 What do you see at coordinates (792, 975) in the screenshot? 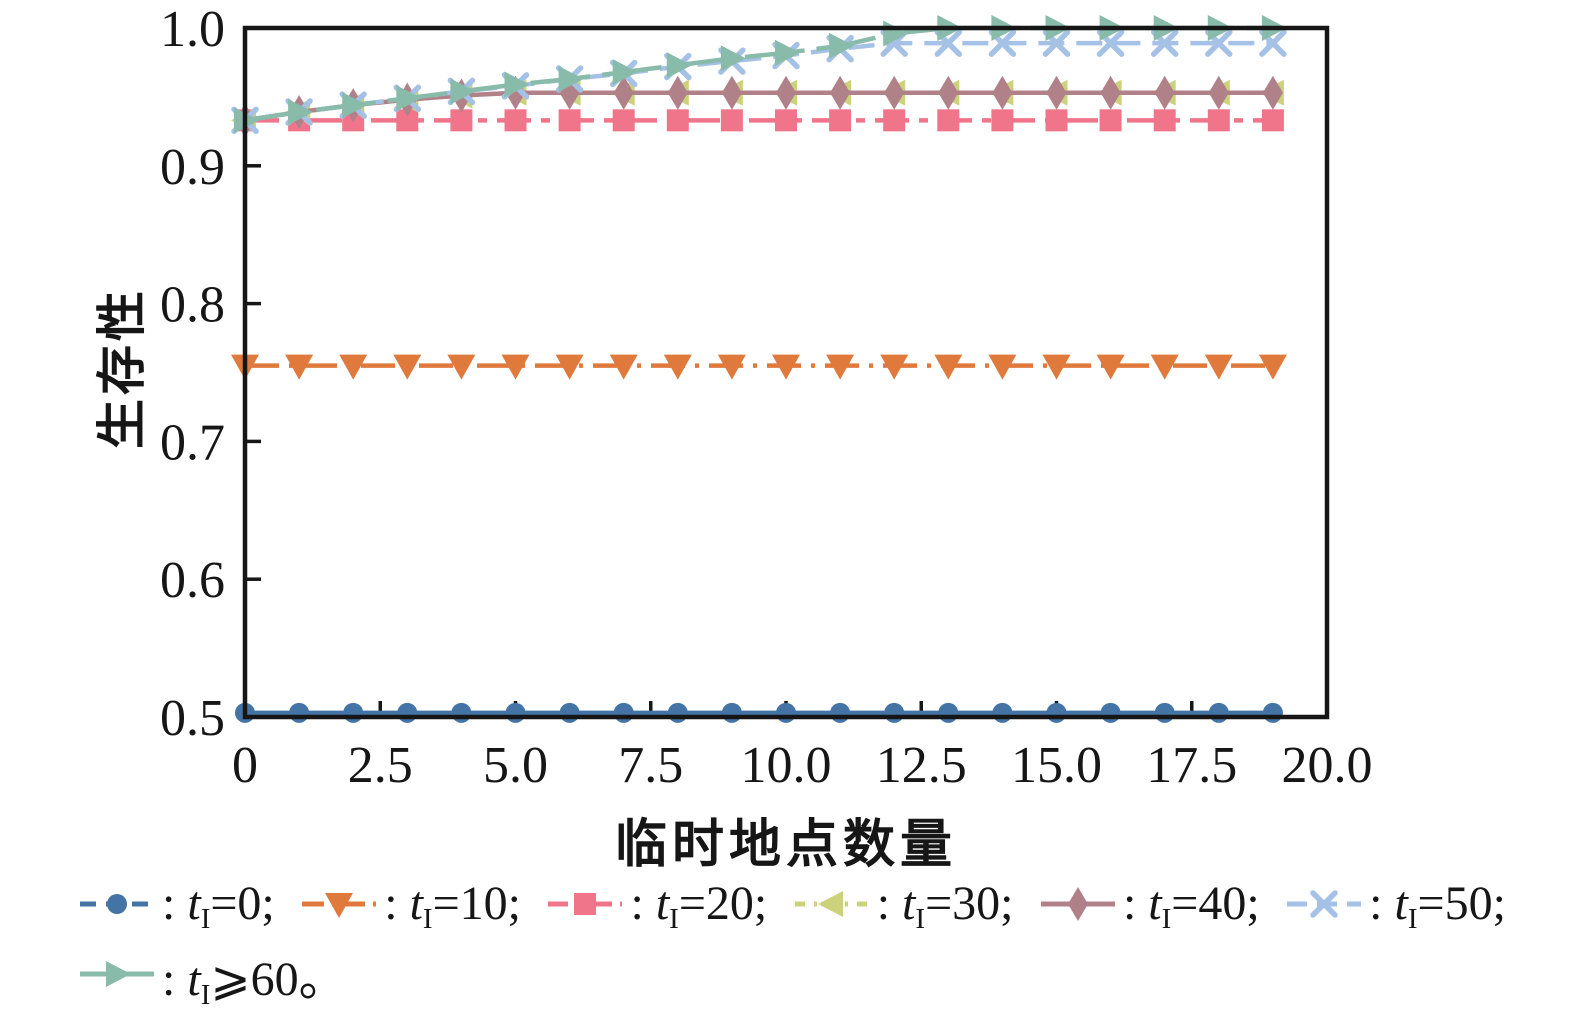
I see `legend-row-2: : tI⩾60。` at bounding box center [792, 975].